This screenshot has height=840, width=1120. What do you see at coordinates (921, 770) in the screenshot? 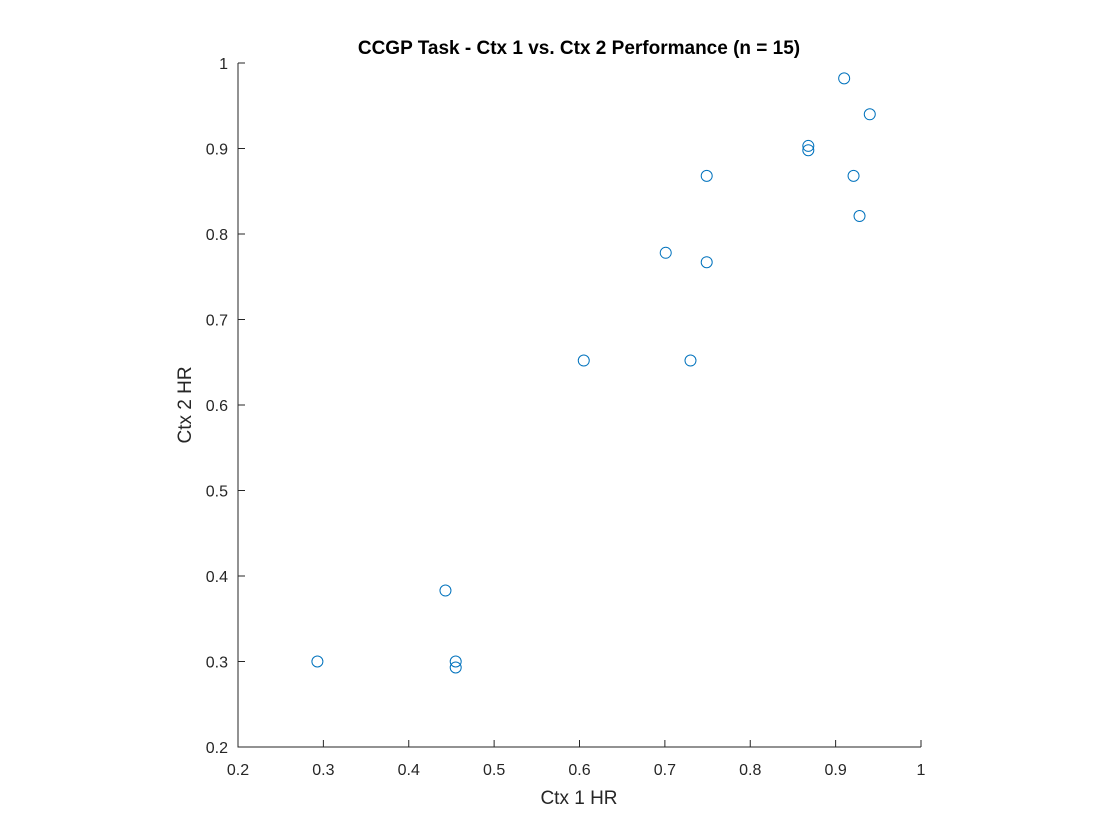
I see `x-tick-label: 1` at bounding box center [921, 770].